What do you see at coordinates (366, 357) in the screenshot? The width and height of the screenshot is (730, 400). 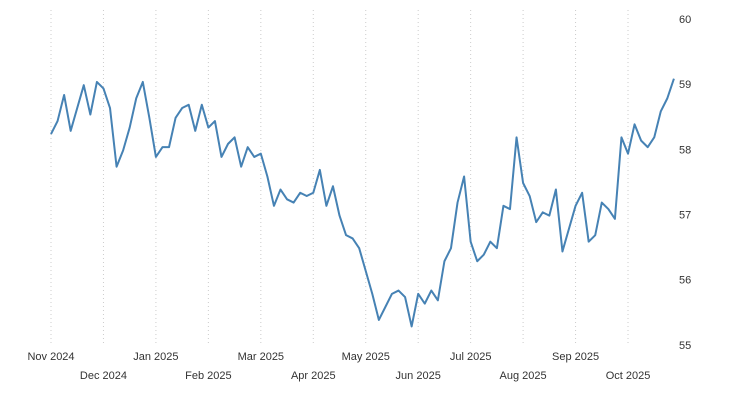 I see `x-tick-label: May 2025` at bounding box center [366, 357].